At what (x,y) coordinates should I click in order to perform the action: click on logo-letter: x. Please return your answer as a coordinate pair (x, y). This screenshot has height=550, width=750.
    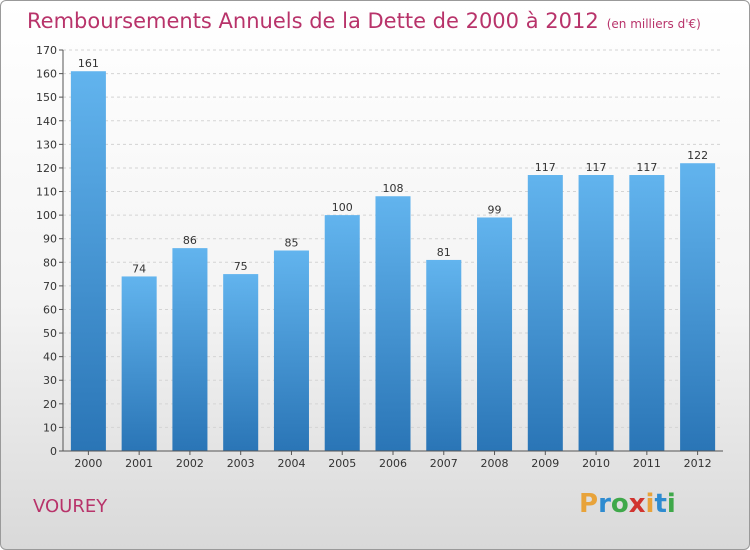
    Looking at the image, I should click on (637, 504).